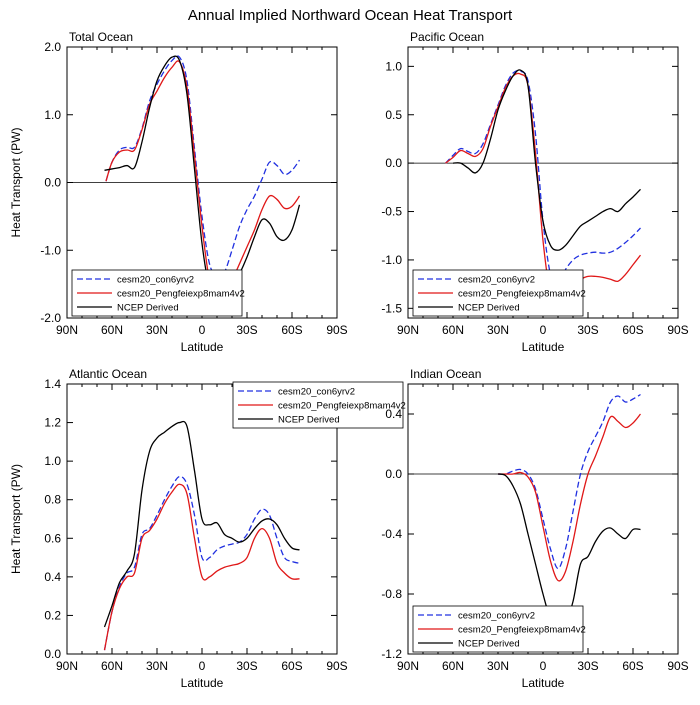 Image resolution: width=700 pixels, height=705 pixels. What do you see at coordinates (393, 115) in the screenshot?
I see `y-tick-label: 0.5` at bounding box center [393, 115].